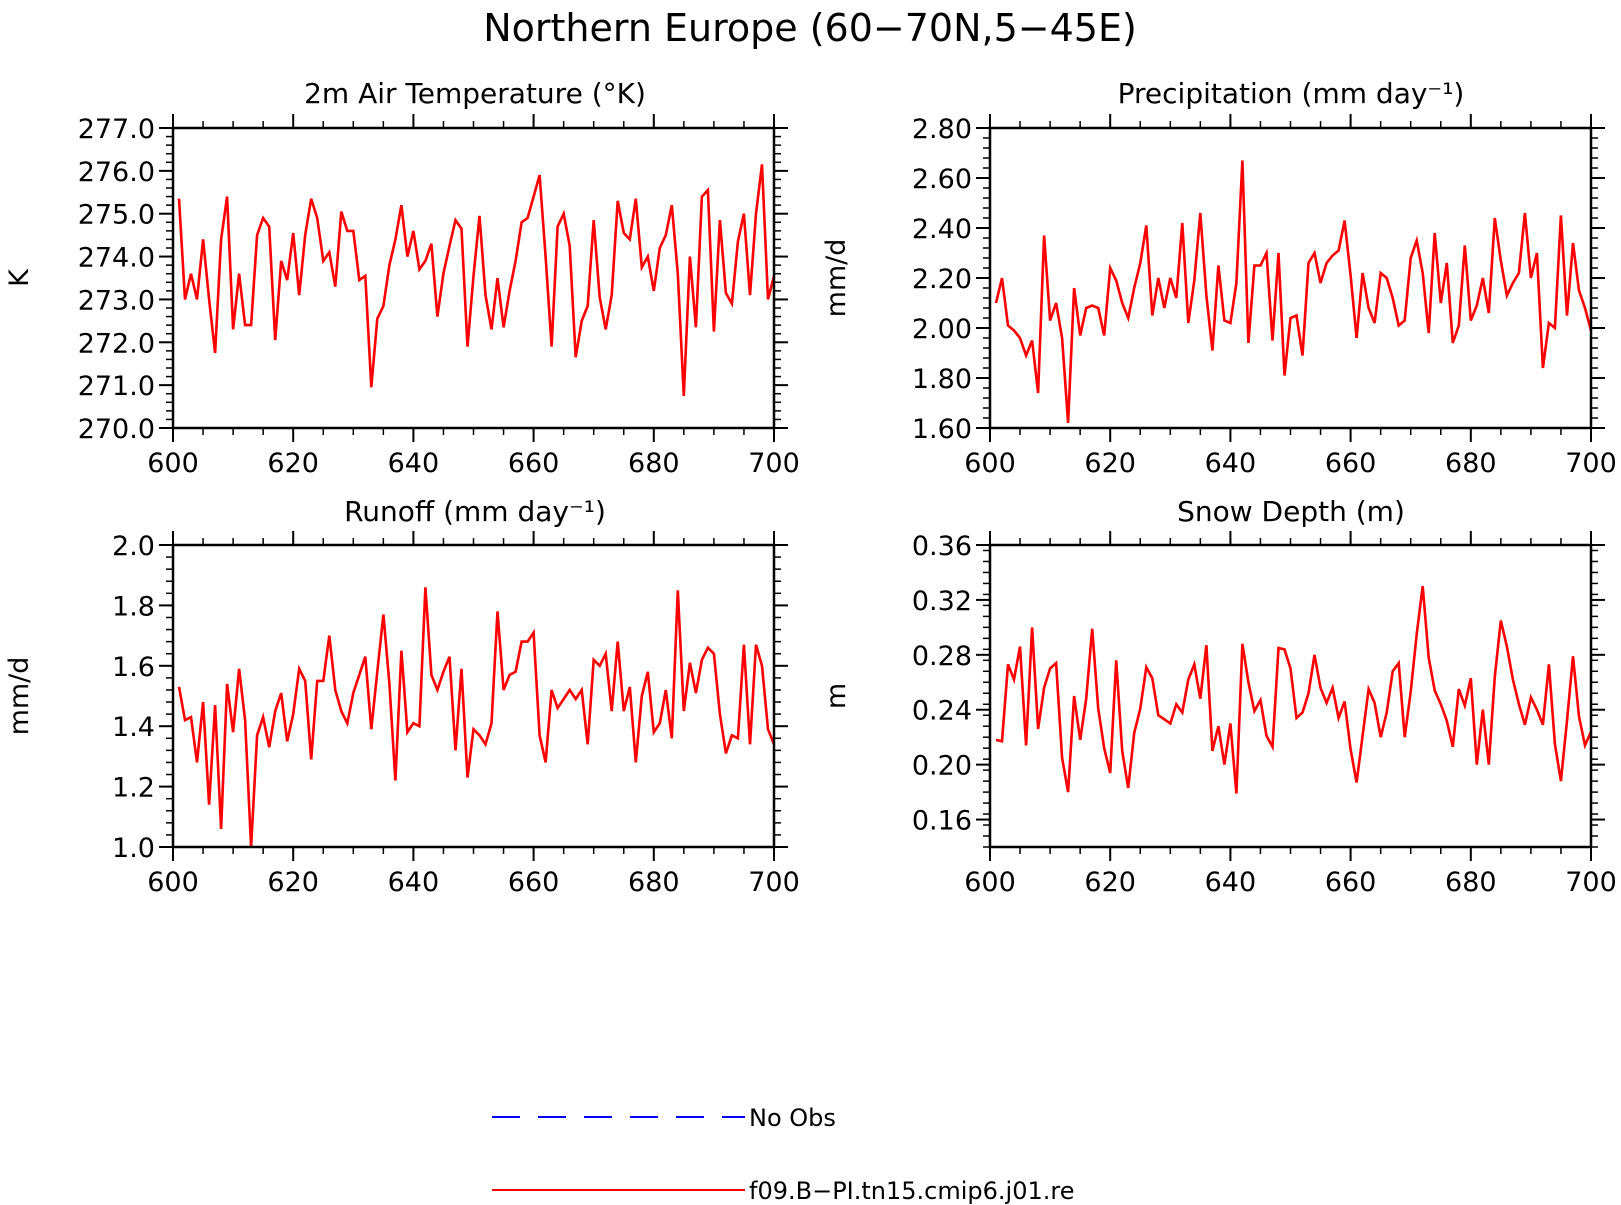 The height and width of the screenshot is (1205, 1621). I want to click on y-tick-label: 1.8, so click(133, 606).